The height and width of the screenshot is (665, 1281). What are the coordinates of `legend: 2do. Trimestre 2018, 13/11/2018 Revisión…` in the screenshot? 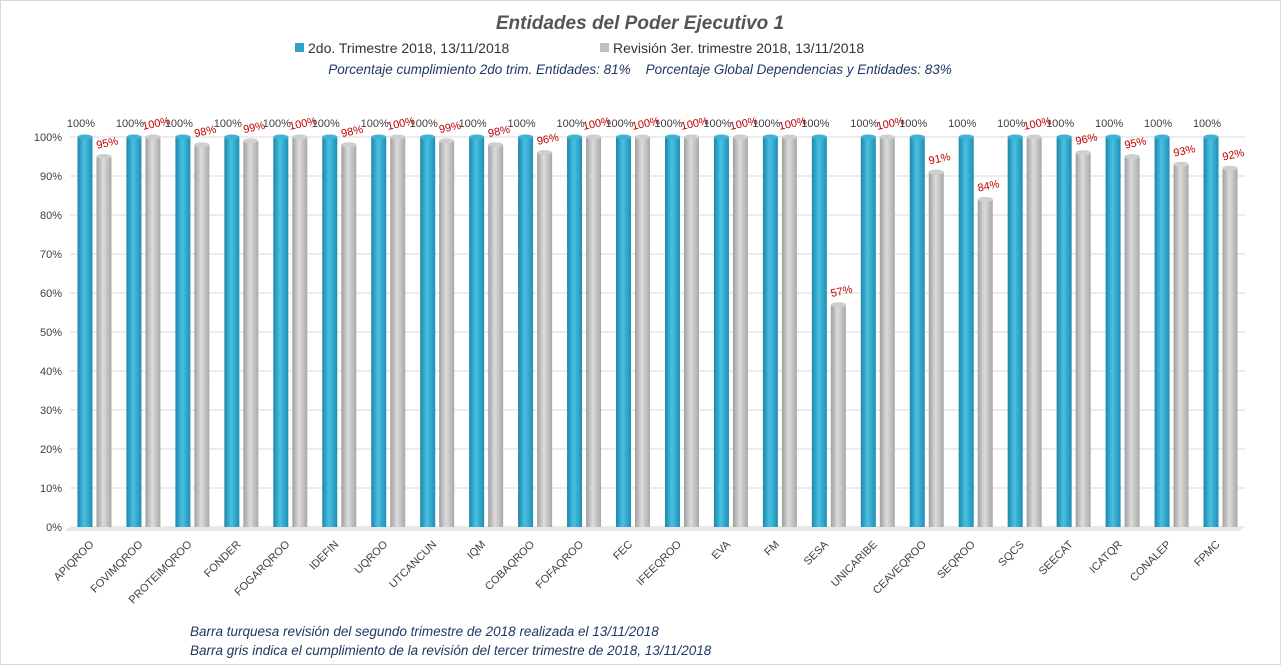 It's located at (579, 48).